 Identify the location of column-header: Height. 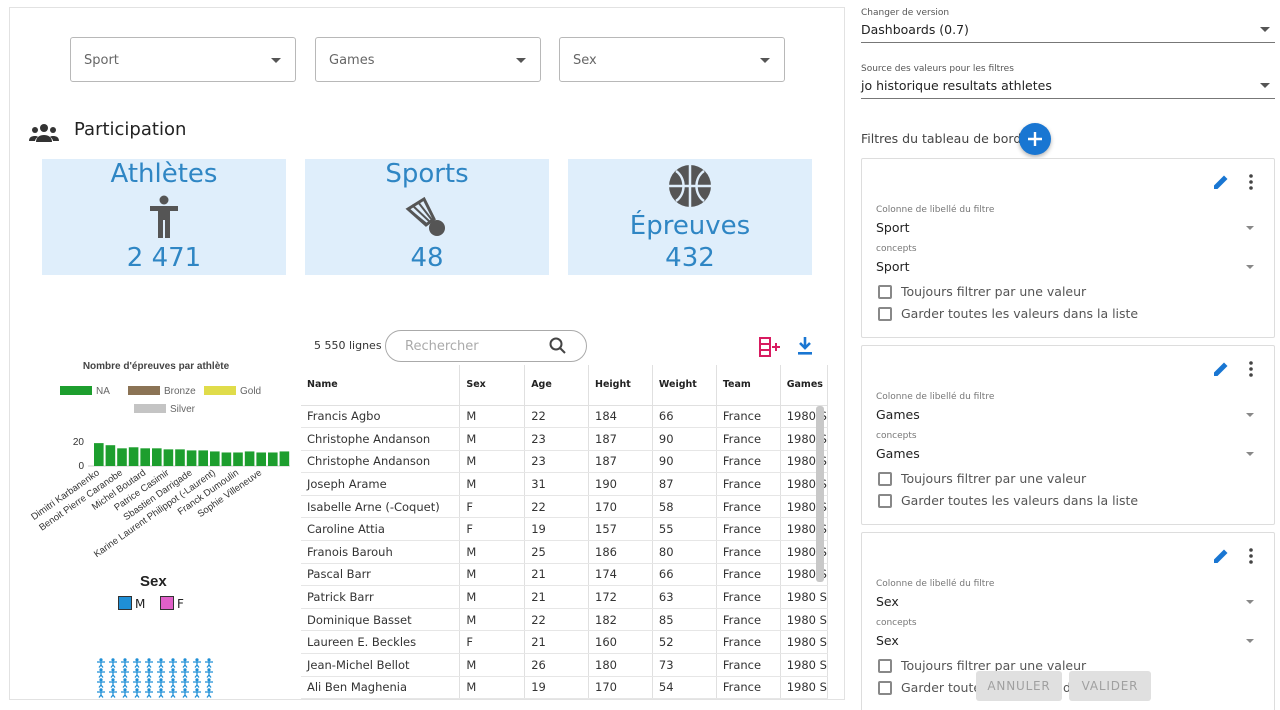
(620, 385).